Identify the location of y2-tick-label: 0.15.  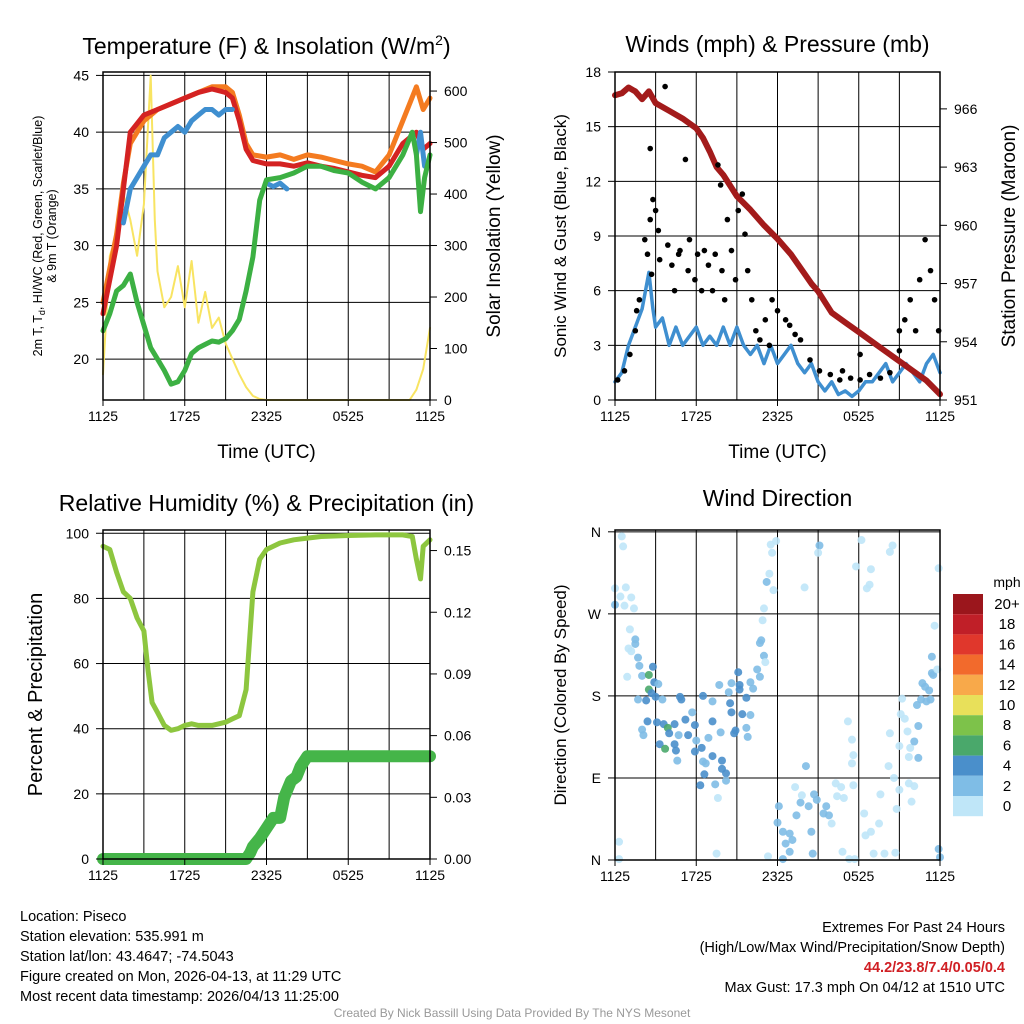
(457, 551).